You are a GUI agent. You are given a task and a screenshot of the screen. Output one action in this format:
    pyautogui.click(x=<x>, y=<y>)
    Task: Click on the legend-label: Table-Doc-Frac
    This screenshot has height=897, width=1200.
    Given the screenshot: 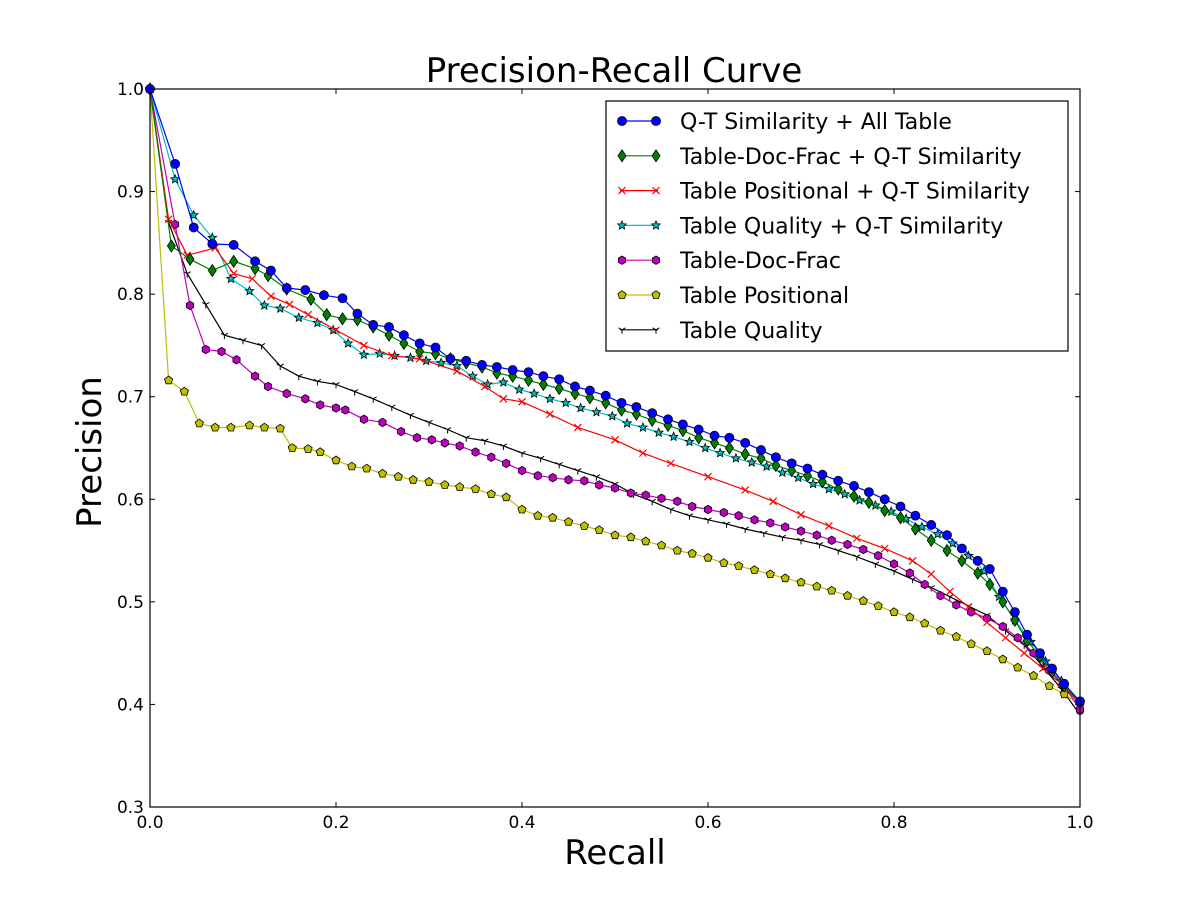 What is the action you would take?
    pyautogui.click(x=760, y=261)
    